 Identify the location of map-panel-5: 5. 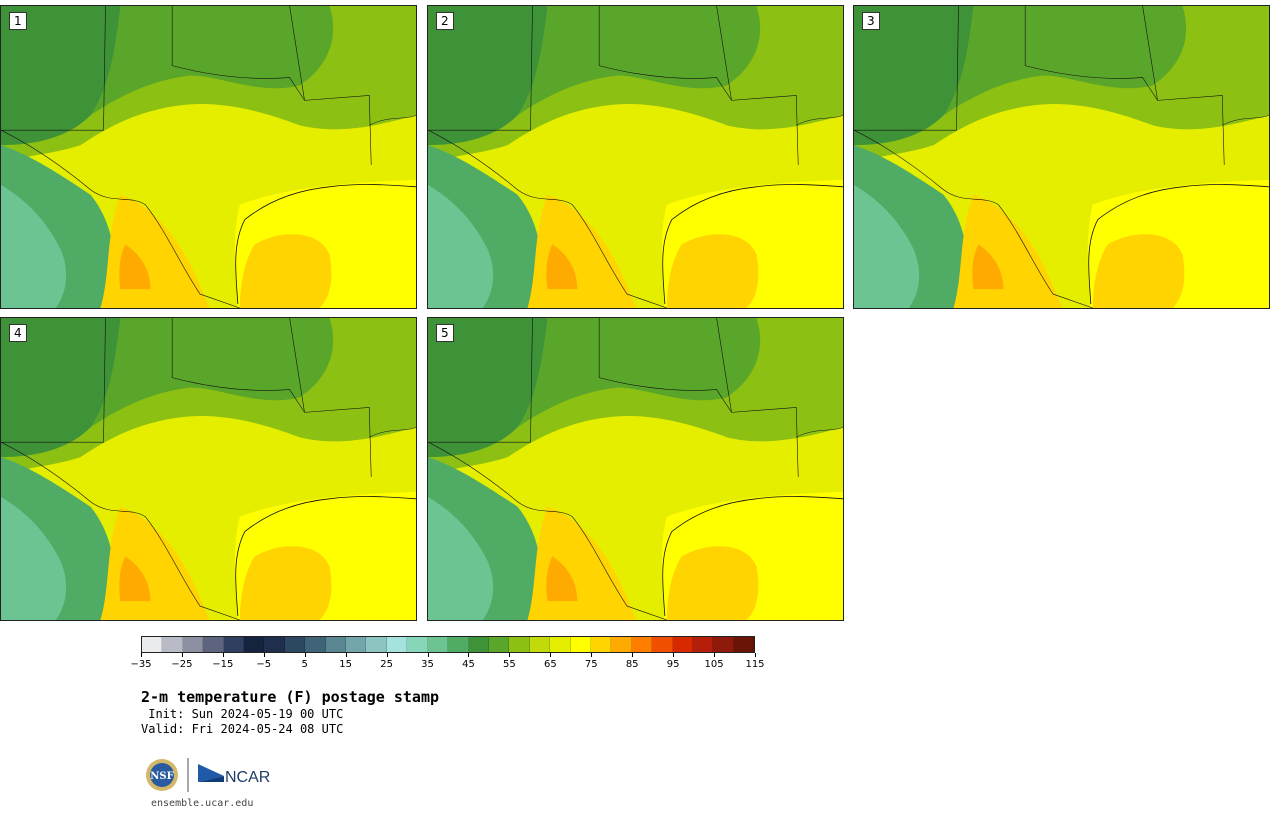
(635, 469).